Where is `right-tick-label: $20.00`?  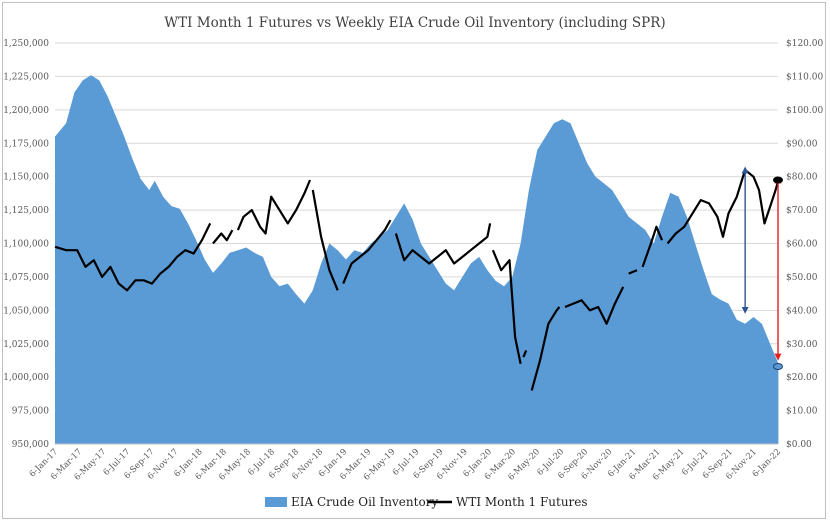
right-tick-label: $20.00 is located at coordinates (802, 378).